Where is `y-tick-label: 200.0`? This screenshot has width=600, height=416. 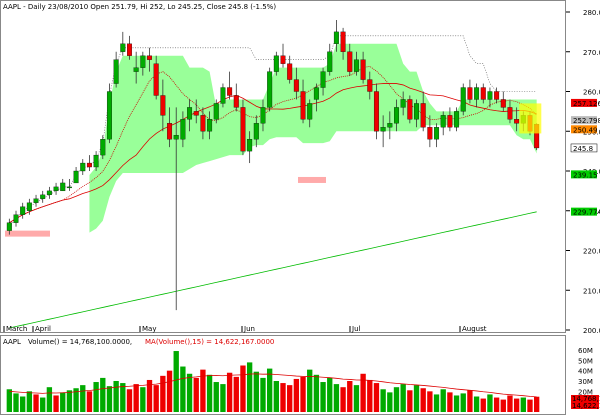
y-tick-label: 200.0 is located at coordinates (591, 331).